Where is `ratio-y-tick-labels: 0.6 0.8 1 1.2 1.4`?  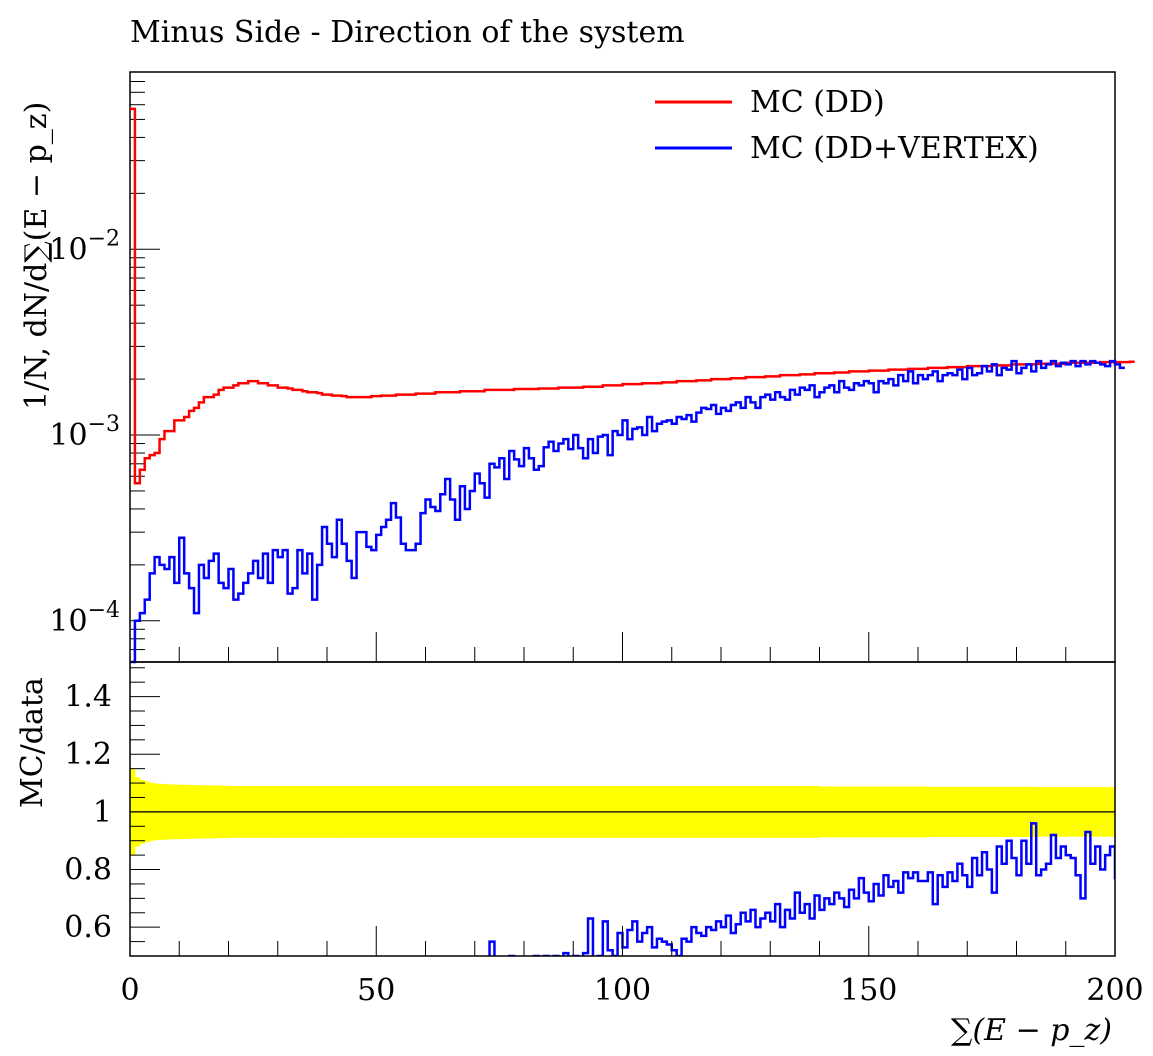 ratio-y-tick-labels: 0.6 0.8 1 1.2 1.4 is located at coordinates (88, 813).